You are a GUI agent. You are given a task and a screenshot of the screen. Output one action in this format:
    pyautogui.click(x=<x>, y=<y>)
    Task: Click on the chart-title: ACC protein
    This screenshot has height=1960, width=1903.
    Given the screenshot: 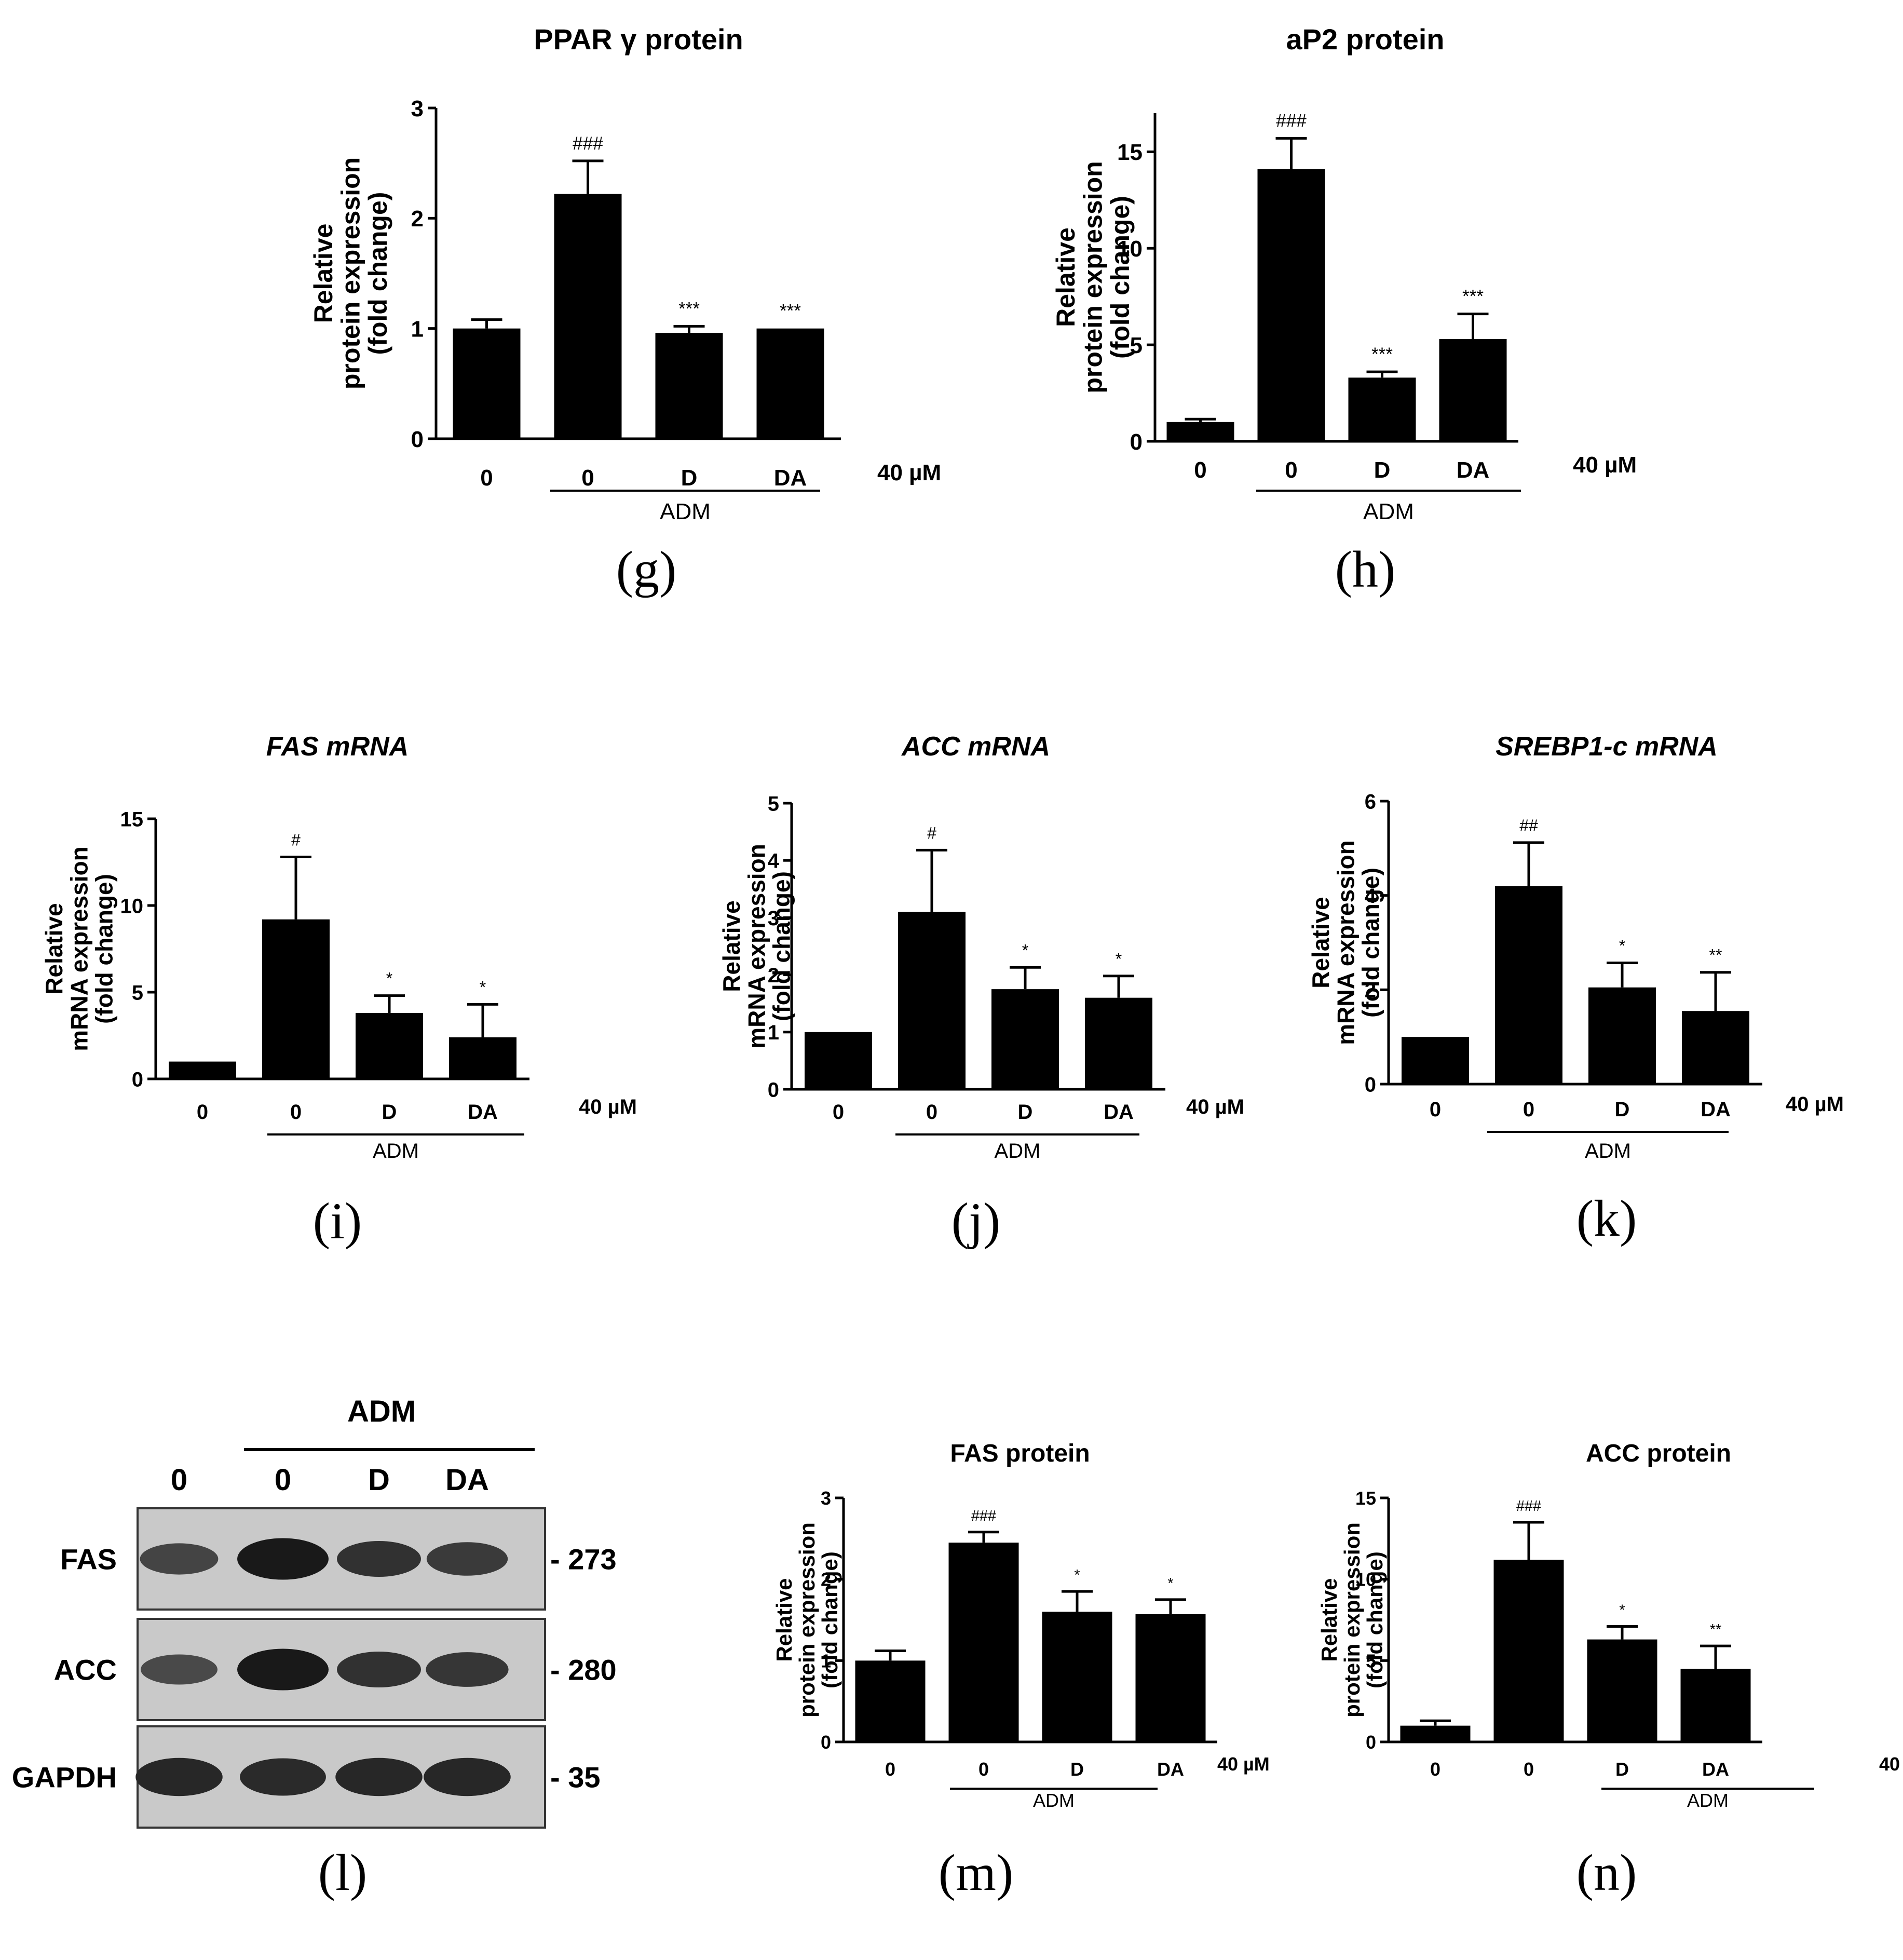 What is the action you would take?
    pyautogui.click(x=1659, y=1453)
    